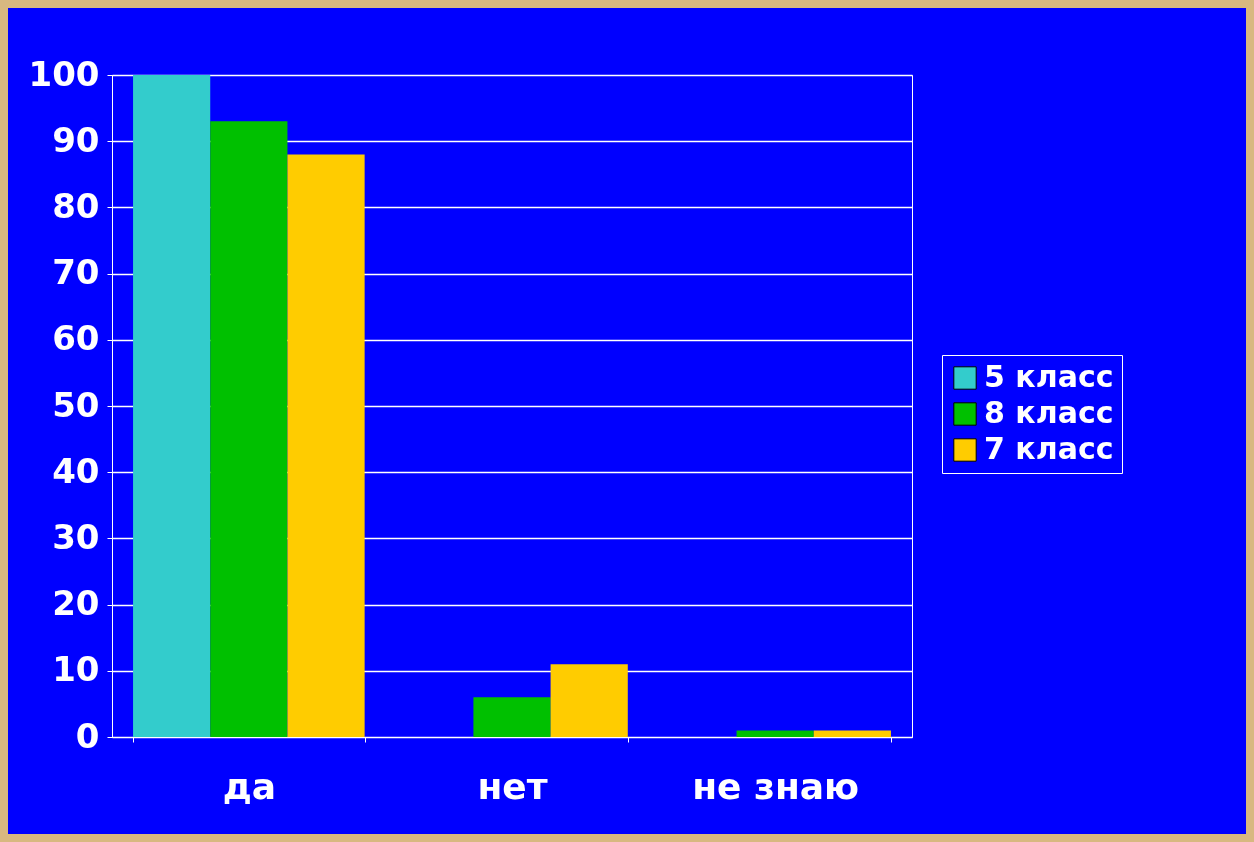 Image resolution: width=1254 pixels, height=842 pixels. I want to click on y-tick-label: 90, so click(76, 139).